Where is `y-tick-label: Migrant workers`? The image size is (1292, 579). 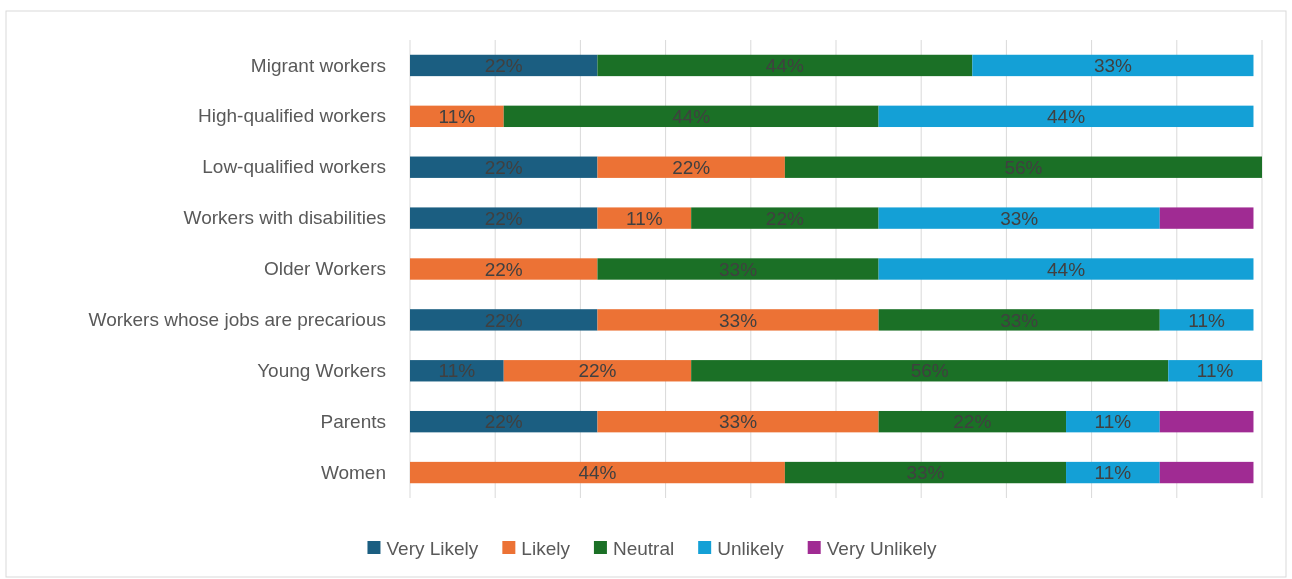
y-tick-label: Migrant workers is located at coordinates (318, 65).